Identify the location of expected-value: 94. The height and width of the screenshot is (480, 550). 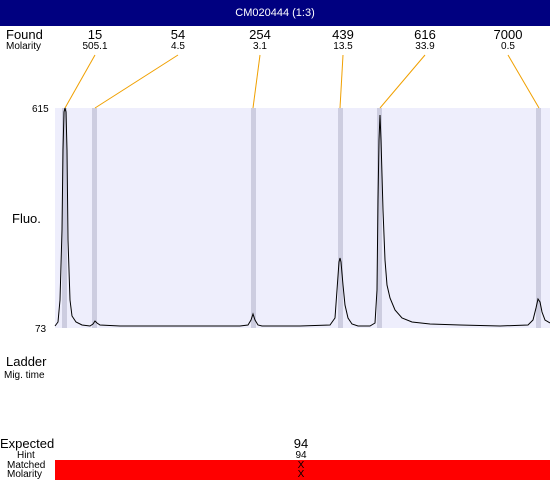
(301, 443).